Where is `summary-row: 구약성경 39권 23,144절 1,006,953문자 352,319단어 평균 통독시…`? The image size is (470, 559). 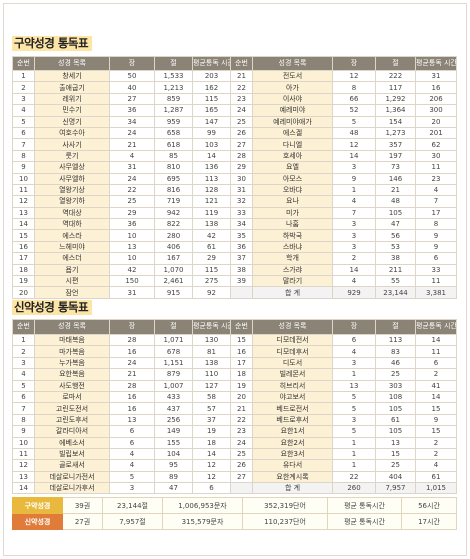
summary-row: 구약성경 39권 23,144절 1,006,953문자 352,319단어 평균 통독시… is located at coordinates (234, 505).